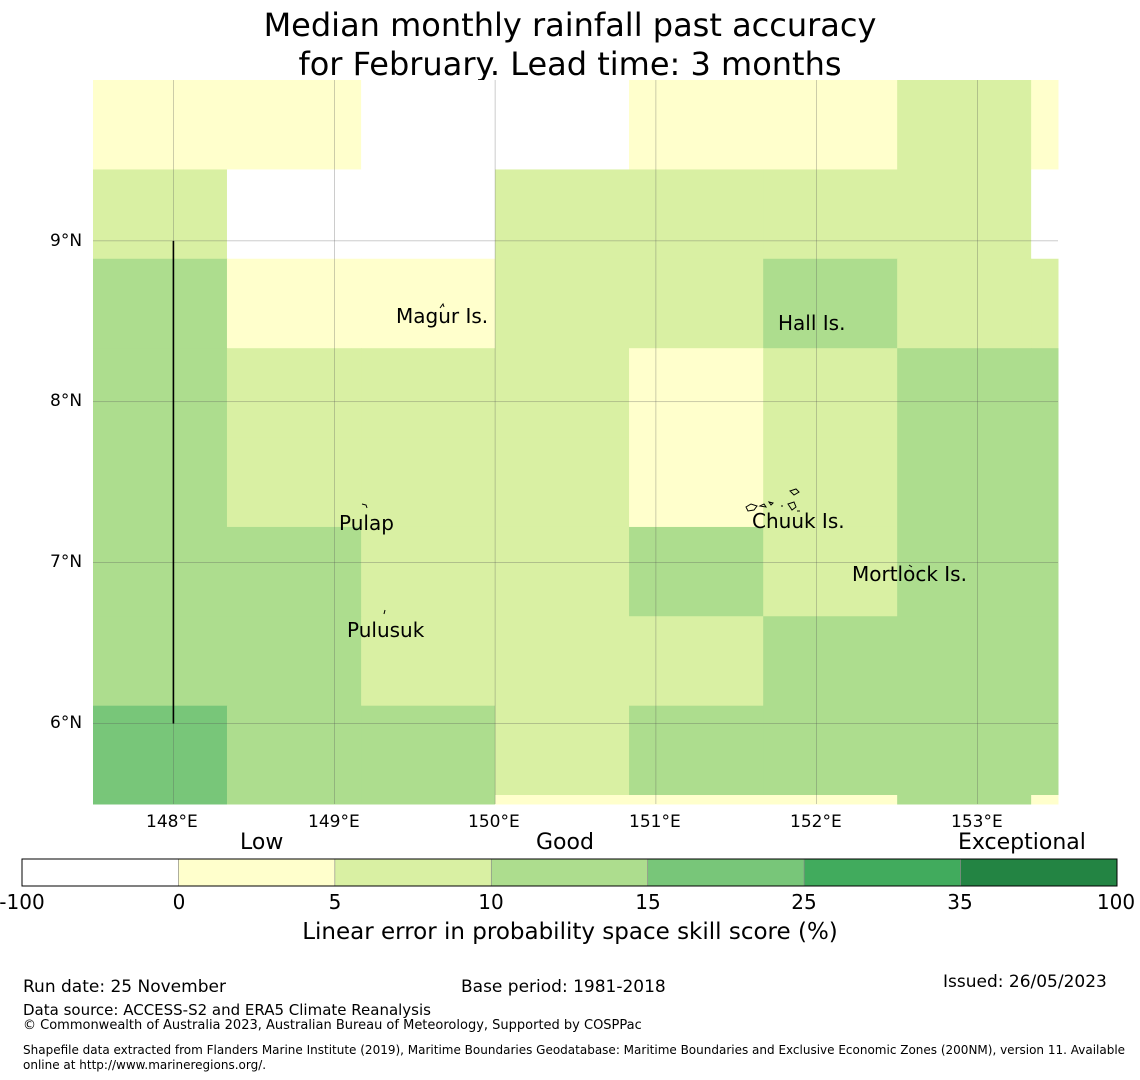 Image resolution: width=1140 pixels, height=1080 pixels. I want to click on lat-tick-7n: 7°N, so click(66, 562).